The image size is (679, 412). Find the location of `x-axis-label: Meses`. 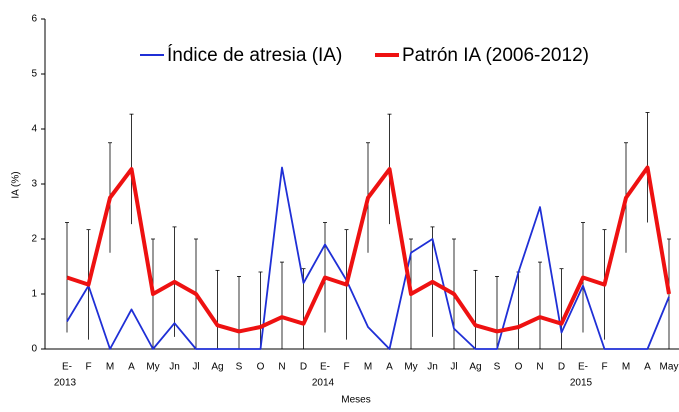

x-axis-label: Meses is located at coordinates (355, 400).